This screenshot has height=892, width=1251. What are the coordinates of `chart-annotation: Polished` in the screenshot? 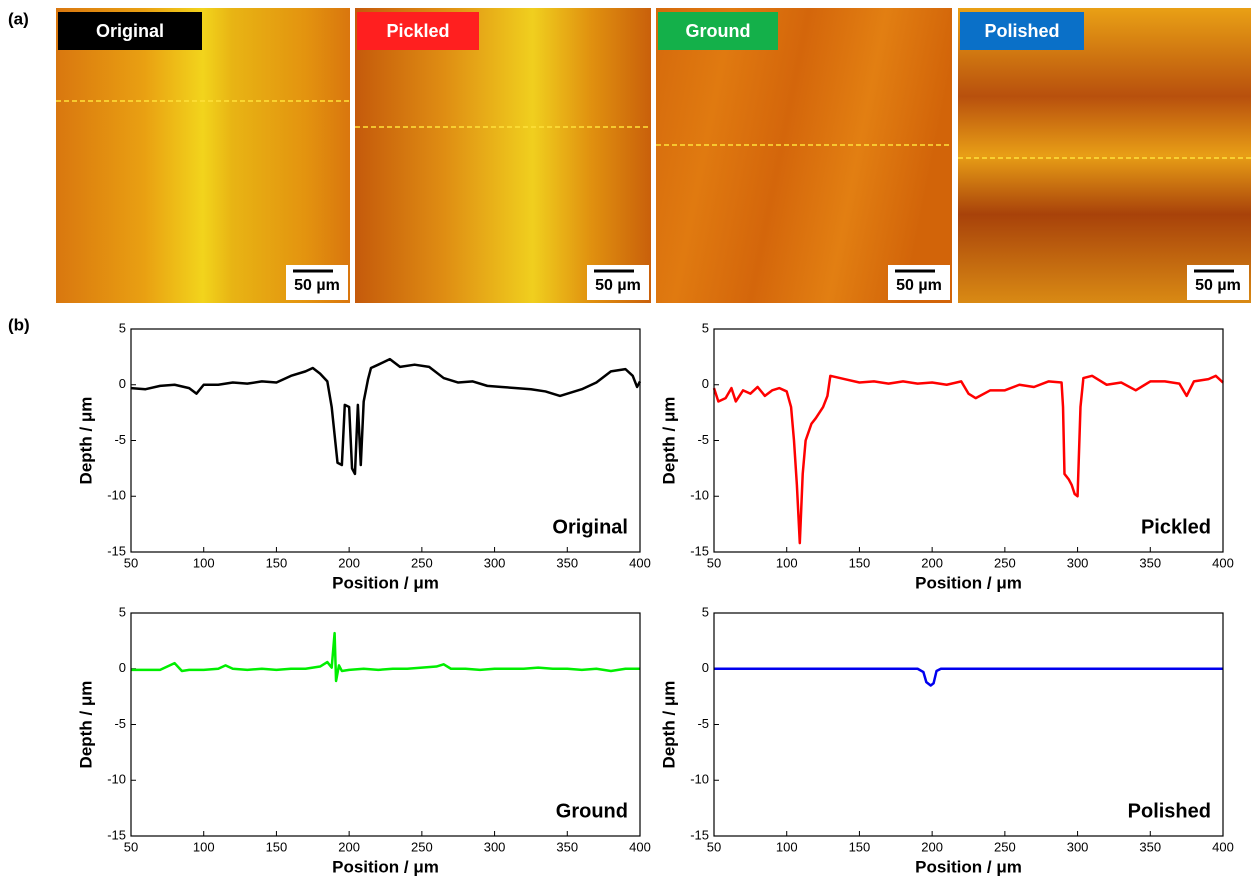 It's located at (1169, 811).